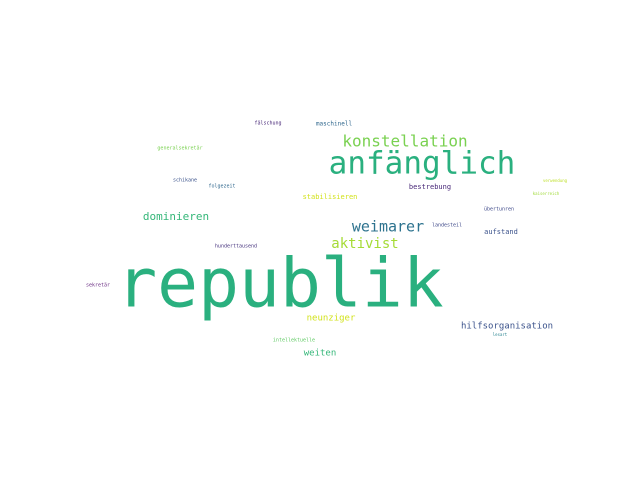 Image resolution: width=640 pixels, height=480 pixels. What do you see at coordinates (499, 210) in the screenshot?
I see `word-uebertunren: übertunren` at bounding box center [499, 210].